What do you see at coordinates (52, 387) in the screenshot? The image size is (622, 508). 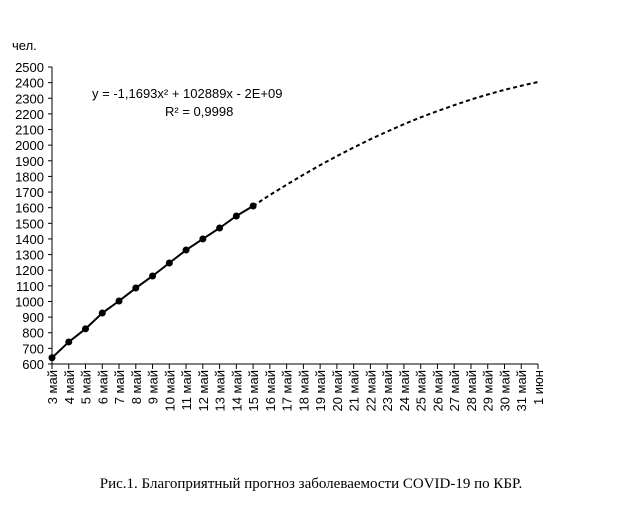 I see `x-tick-label: 3 май` at bounding box center [52, 387].